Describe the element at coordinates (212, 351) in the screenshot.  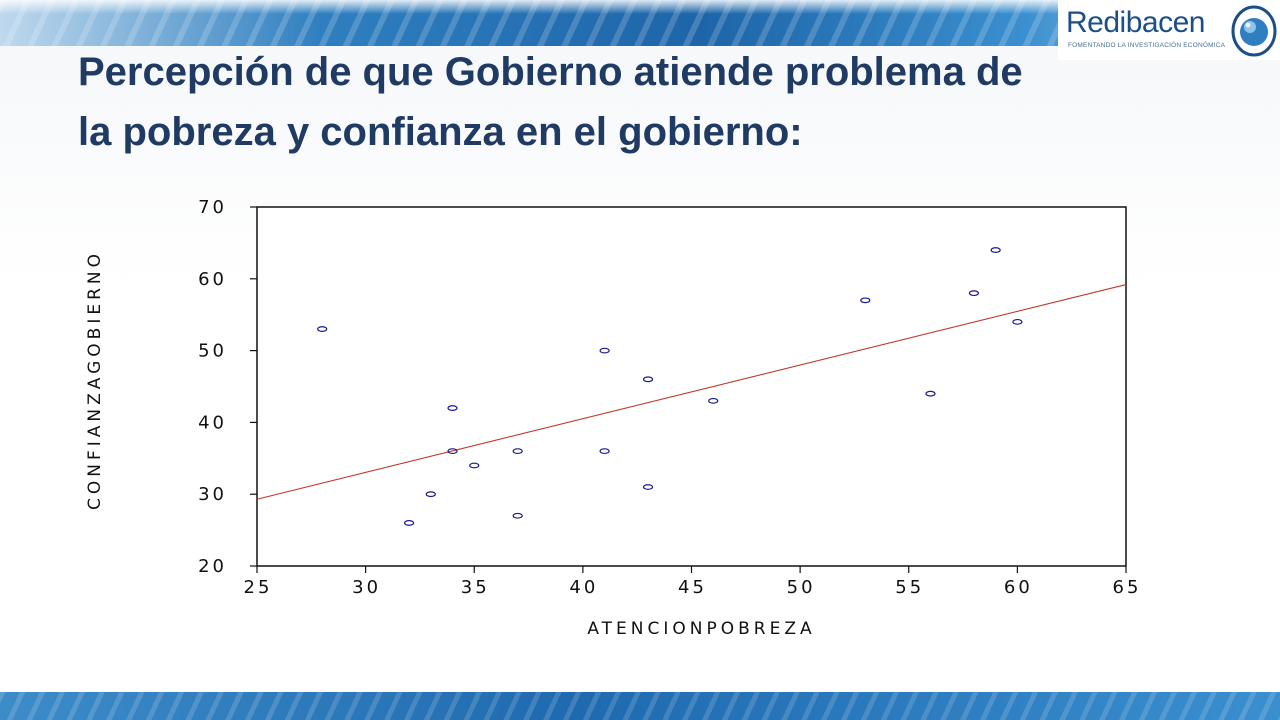
I see `y-tick-label: 50` at that location.